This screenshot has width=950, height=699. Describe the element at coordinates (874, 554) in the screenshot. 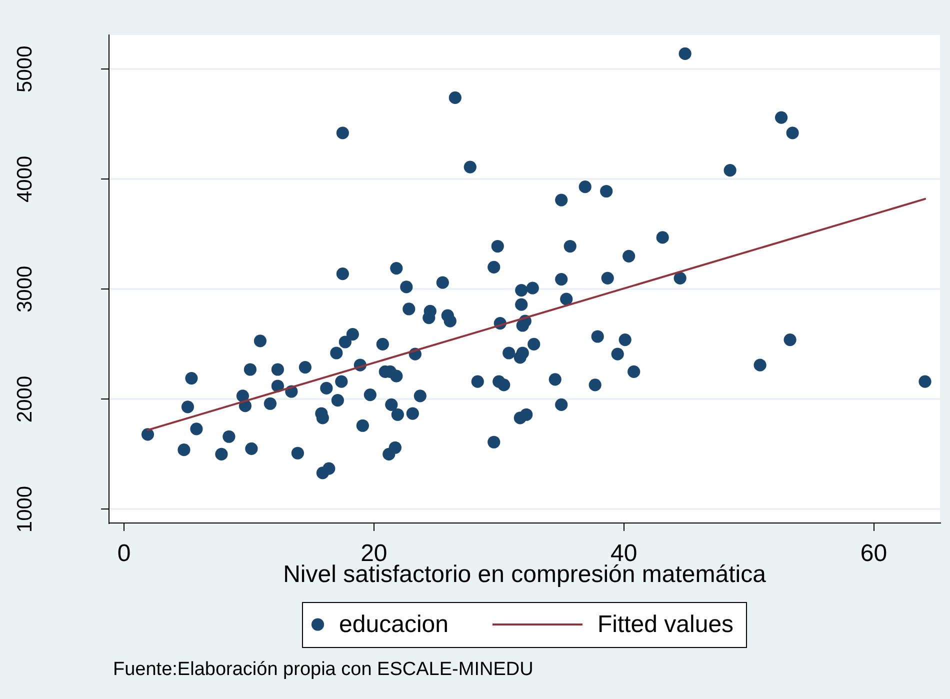

I see `x-tick-label: 60` at that location.